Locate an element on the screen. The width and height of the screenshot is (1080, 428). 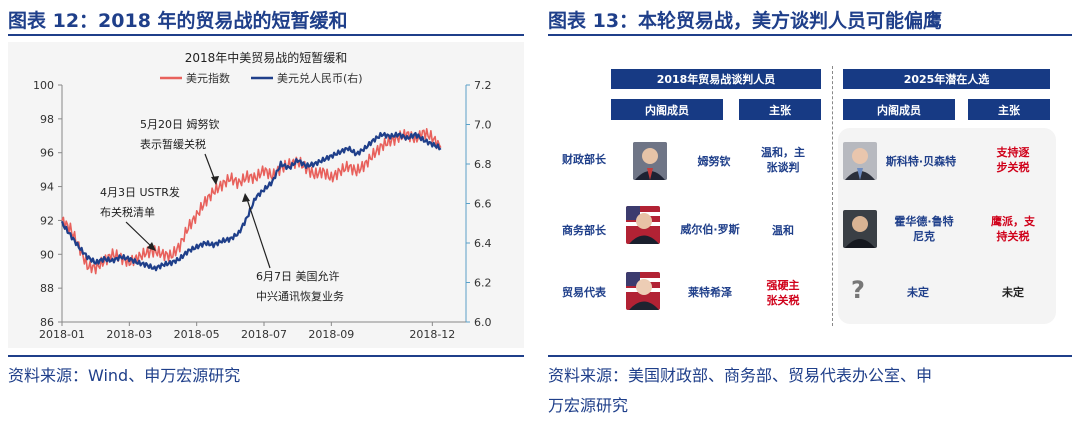
y-left-tick-label: 94 is located at coordinates (47, 187).